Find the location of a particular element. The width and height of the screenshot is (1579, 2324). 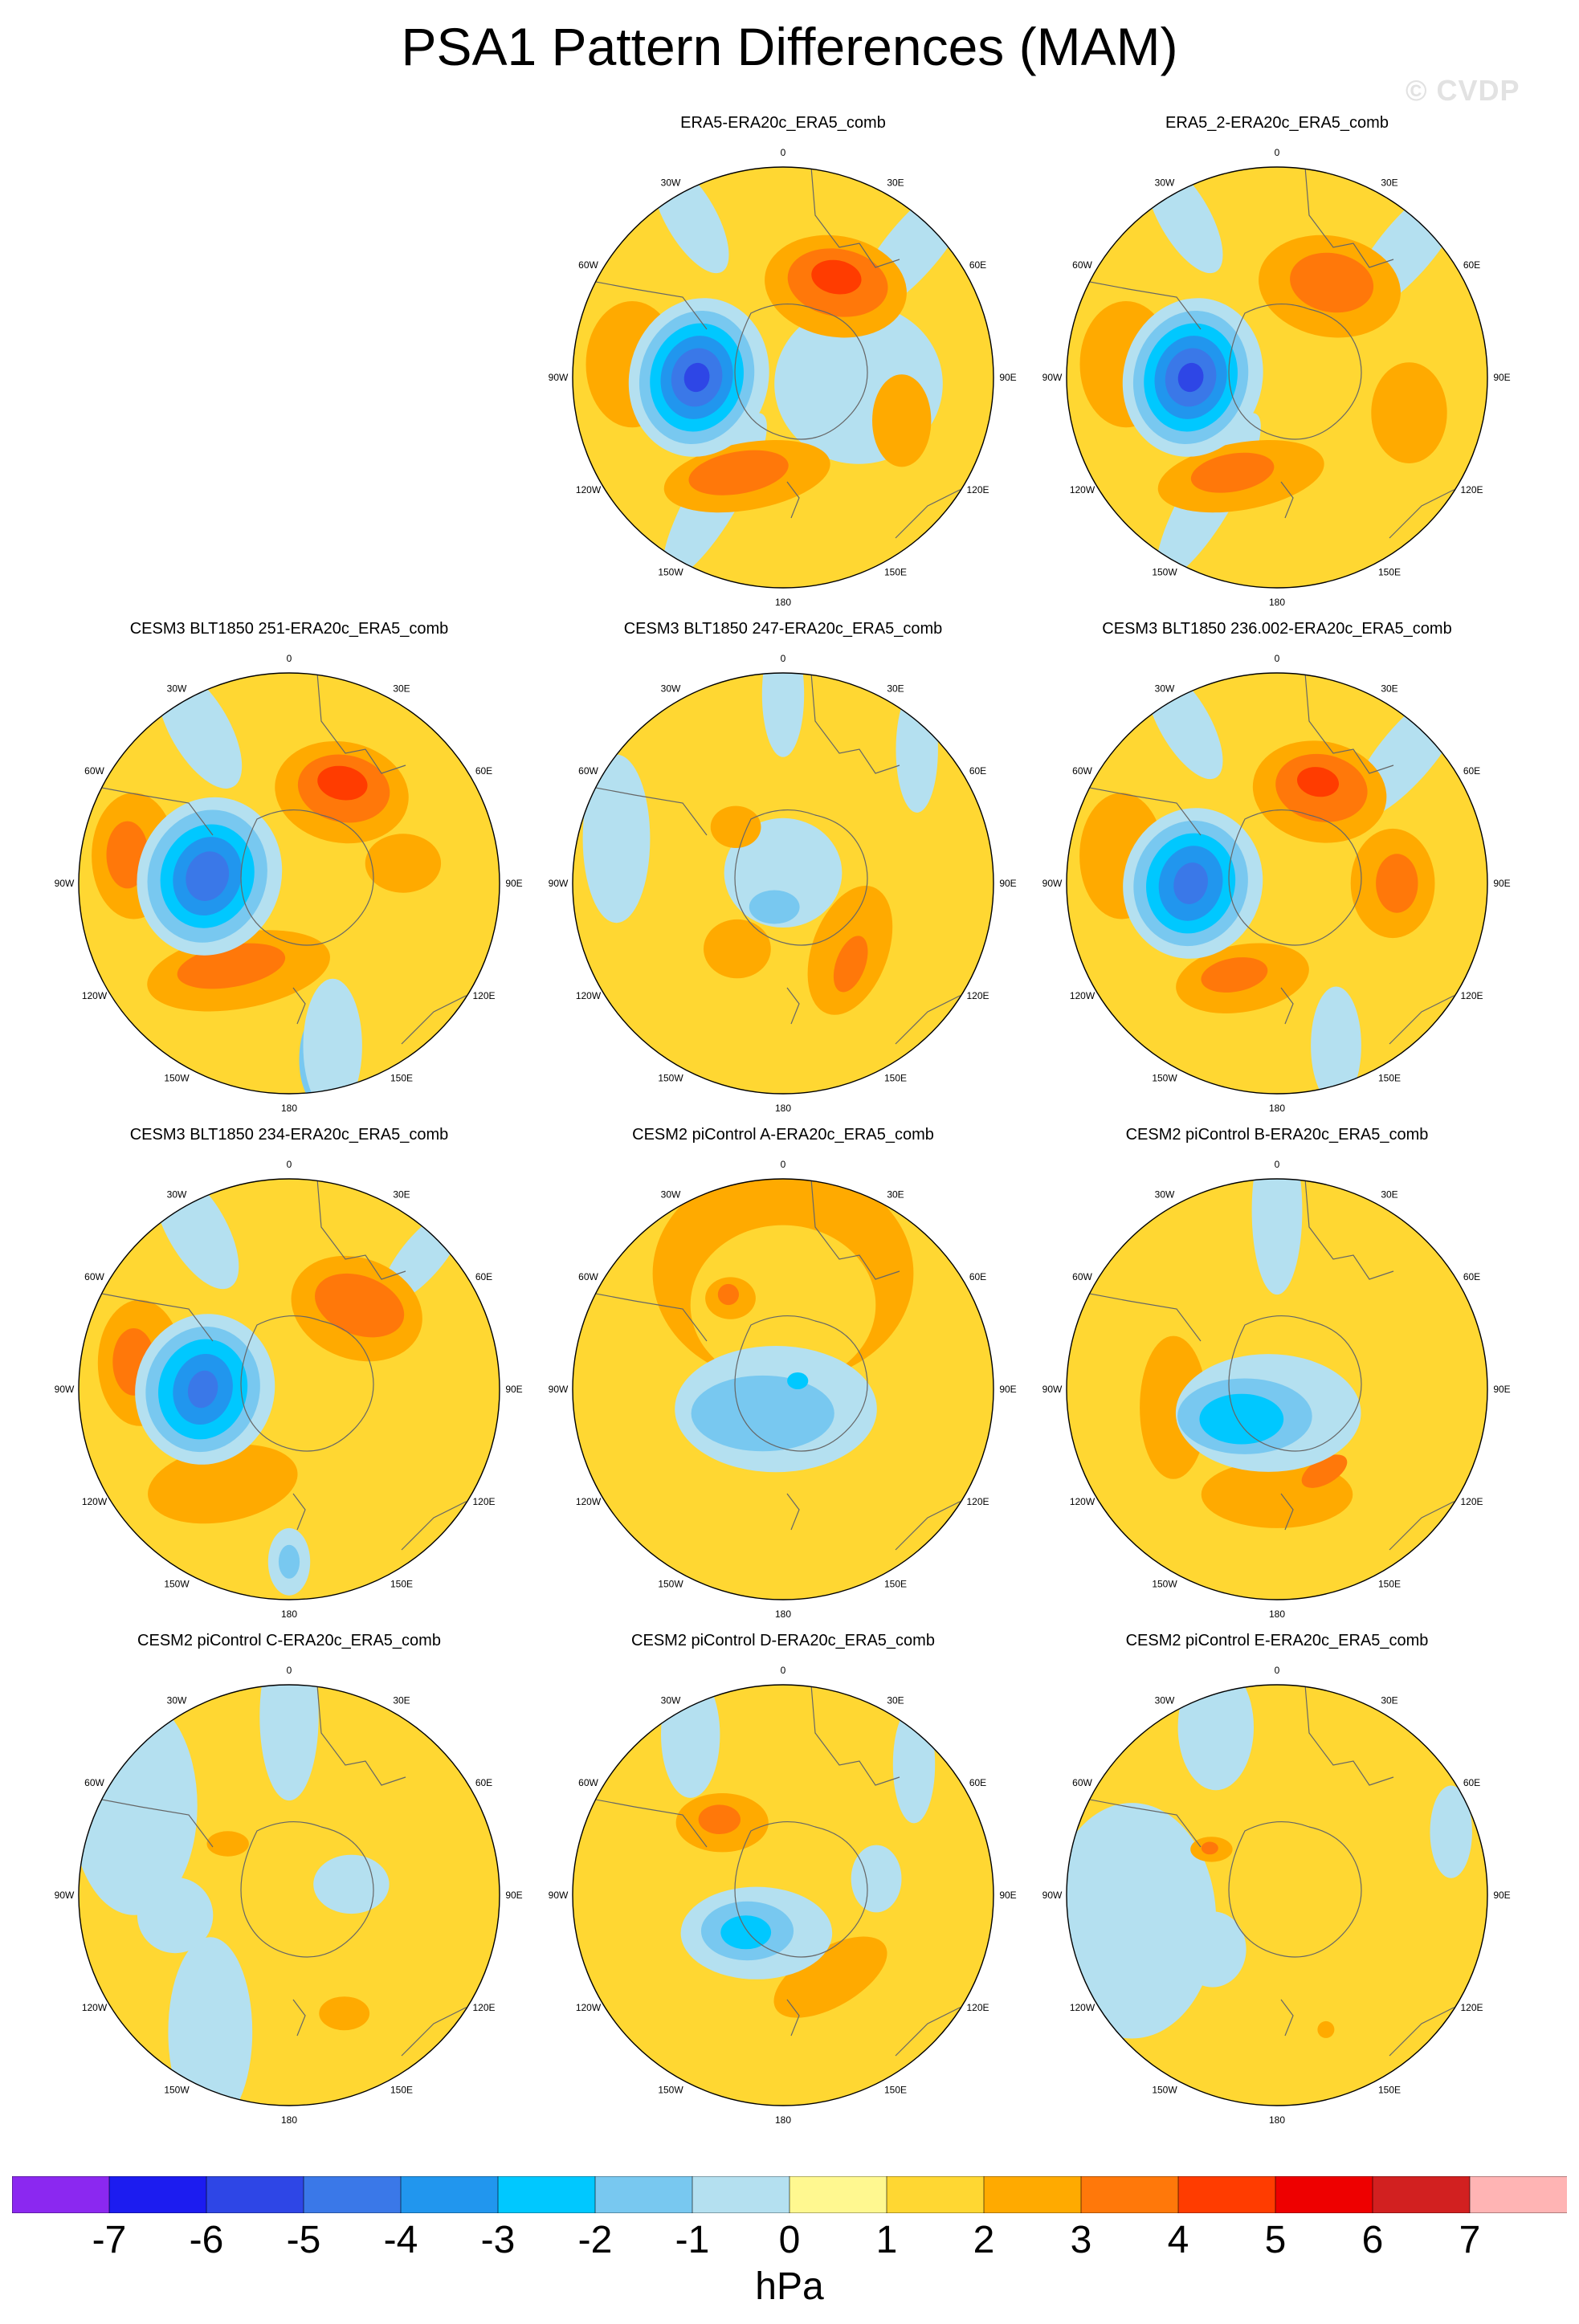

colorbar-tick-label: -5 is located at coordinates (303, 2240).